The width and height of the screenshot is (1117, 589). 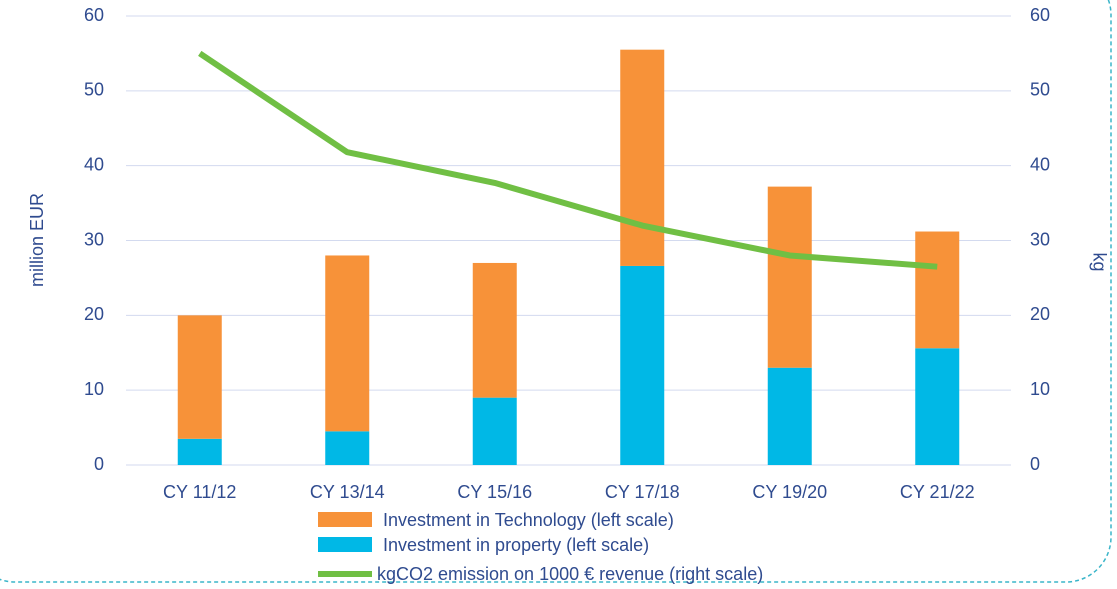 What do you see at coordinates (1099, 261) in the screenshot?
I see `y2-axis-label: kg` at bounding box center [1099, 261].